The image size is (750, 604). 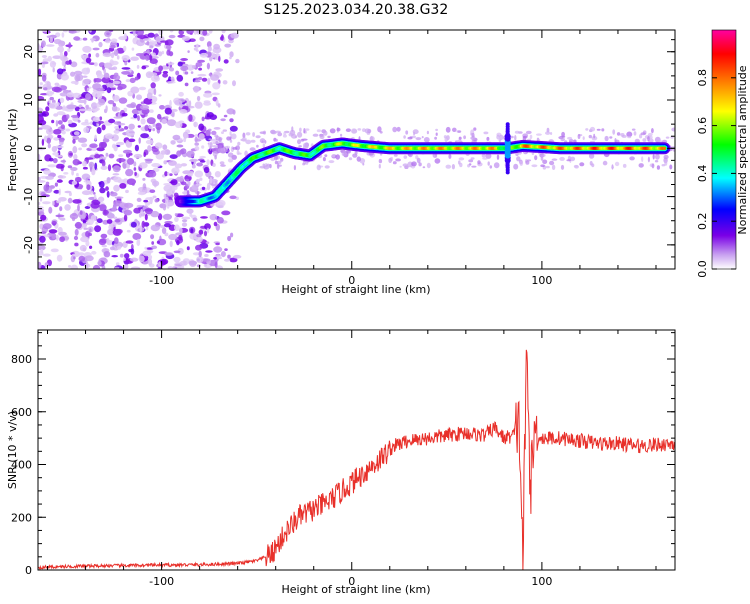 I want to click on y-tick-label: -20, so click(x=28, y=245).